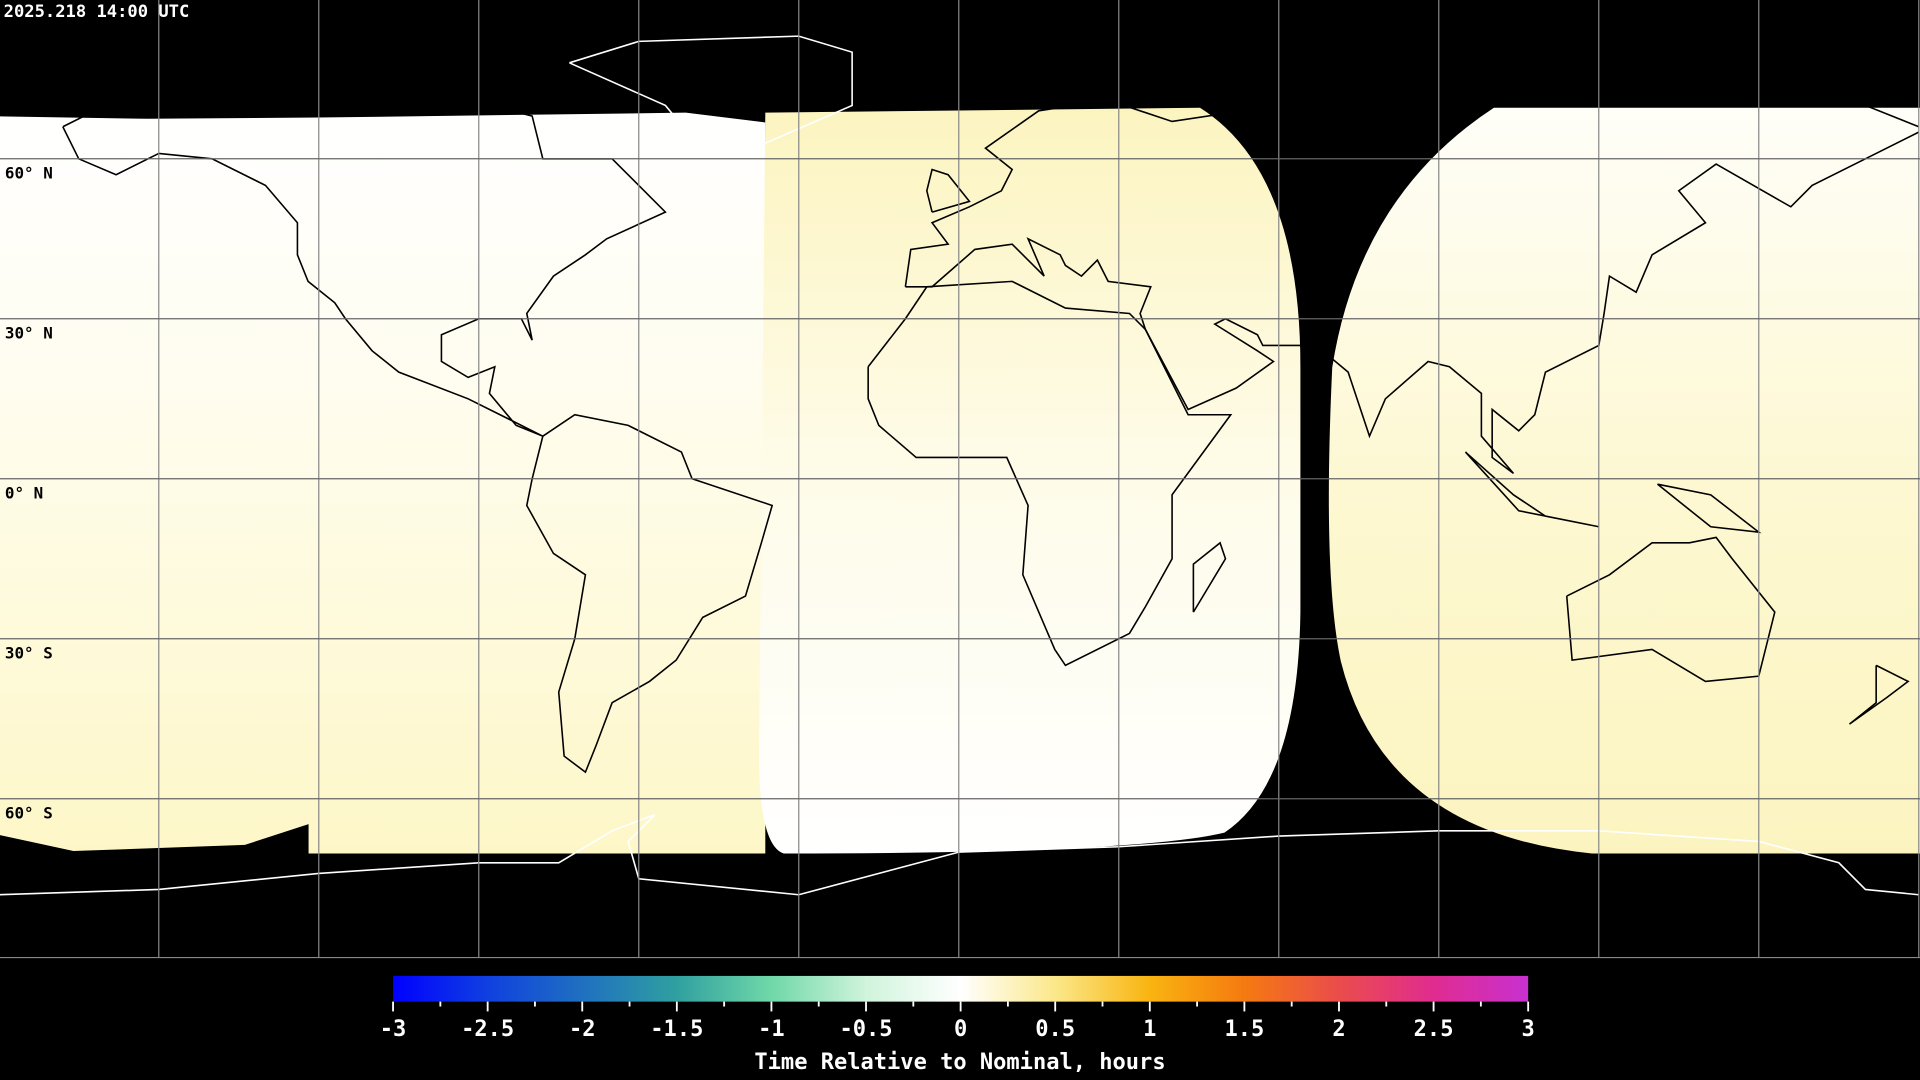  What do you see at coordinates (97, 12) in the screenshot?
I see `timestamp-label: 2025.218 14:00 UTC` at bounding box center [97, 12].